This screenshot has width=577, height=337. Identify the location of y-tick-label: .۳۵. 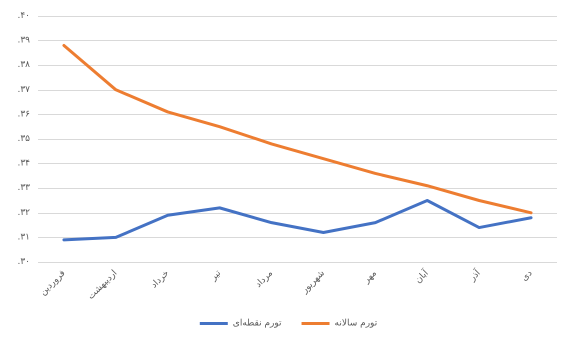
(23, 139).